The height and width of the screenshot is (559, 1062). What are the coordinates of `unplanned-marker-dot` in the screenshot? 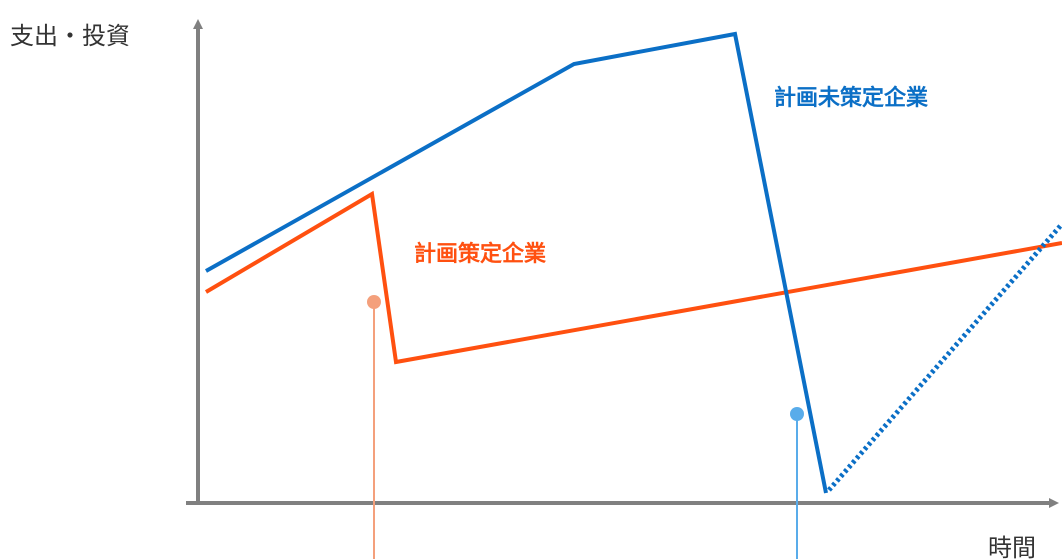 It's located at (797, 414).